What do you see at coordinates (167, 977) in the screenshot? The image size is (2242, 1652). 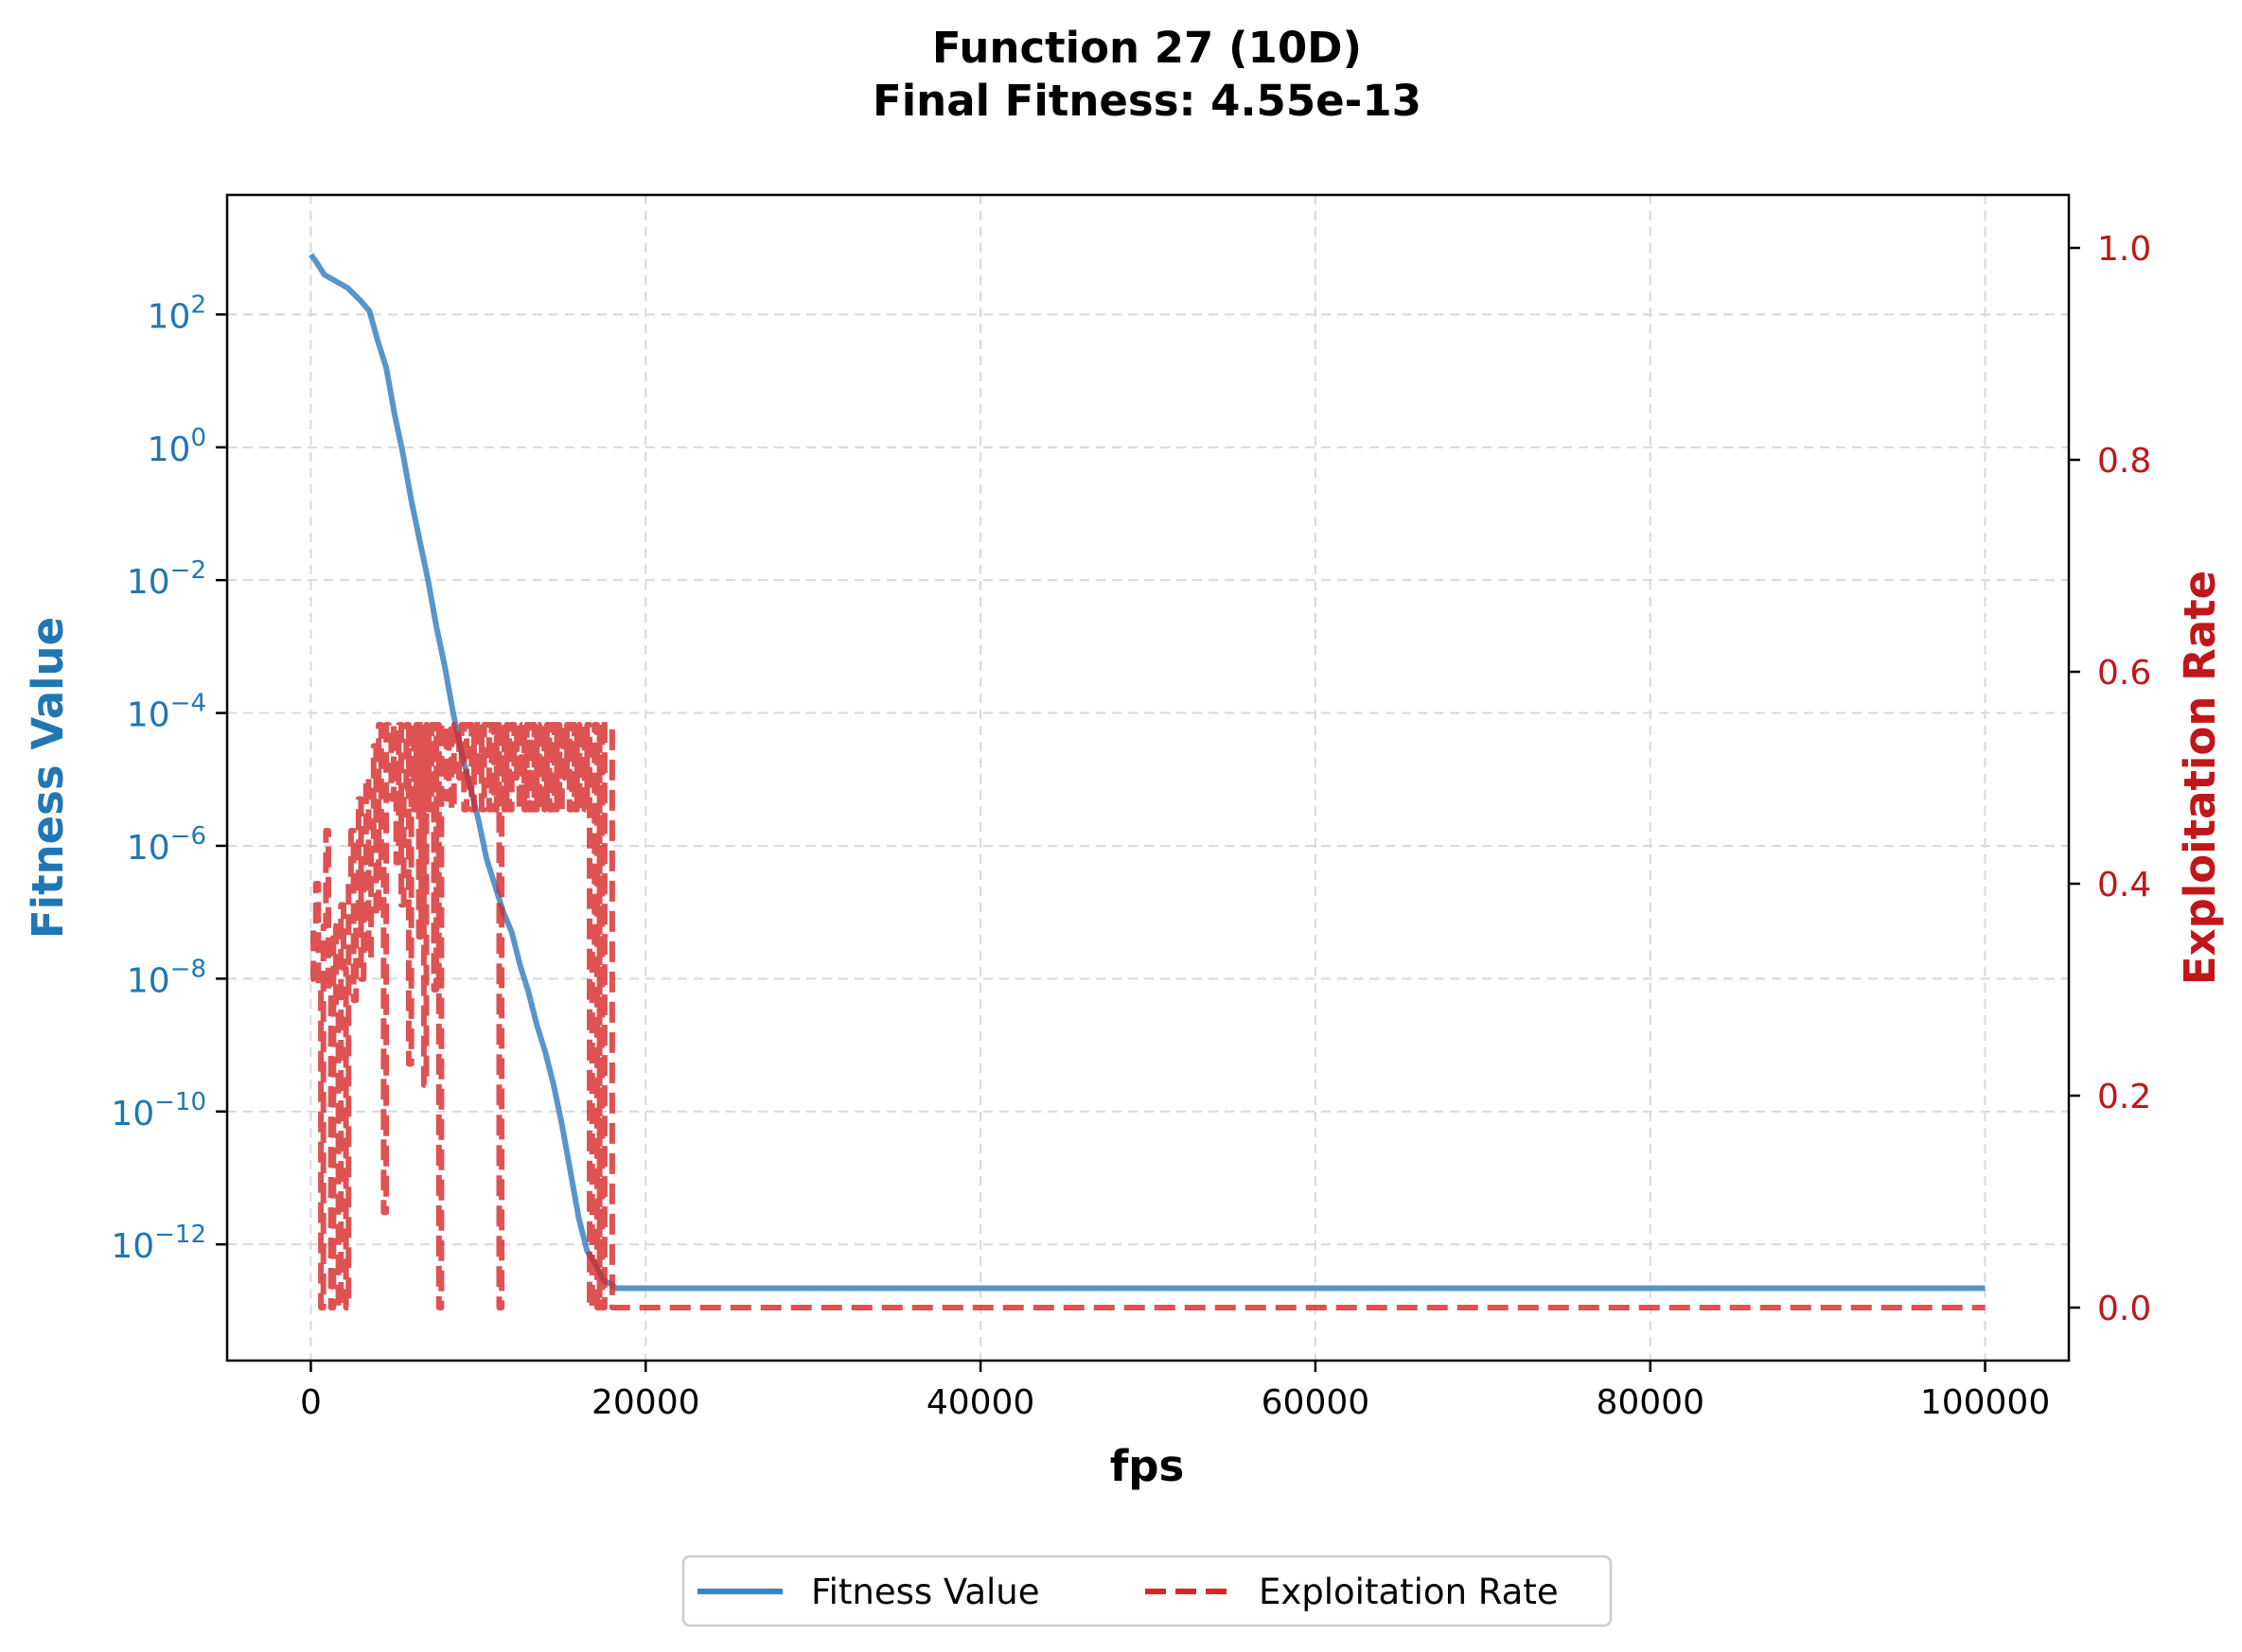 I see `left-y-tick-label: 10⁻⁸` at bounding box center [167, 977].